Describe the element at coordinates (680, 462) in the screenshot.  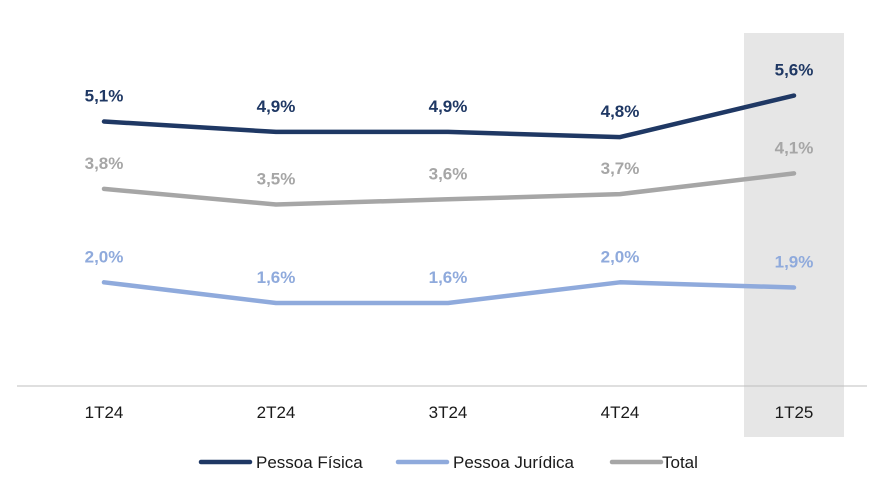
I see `legend-label: Total` at that location.